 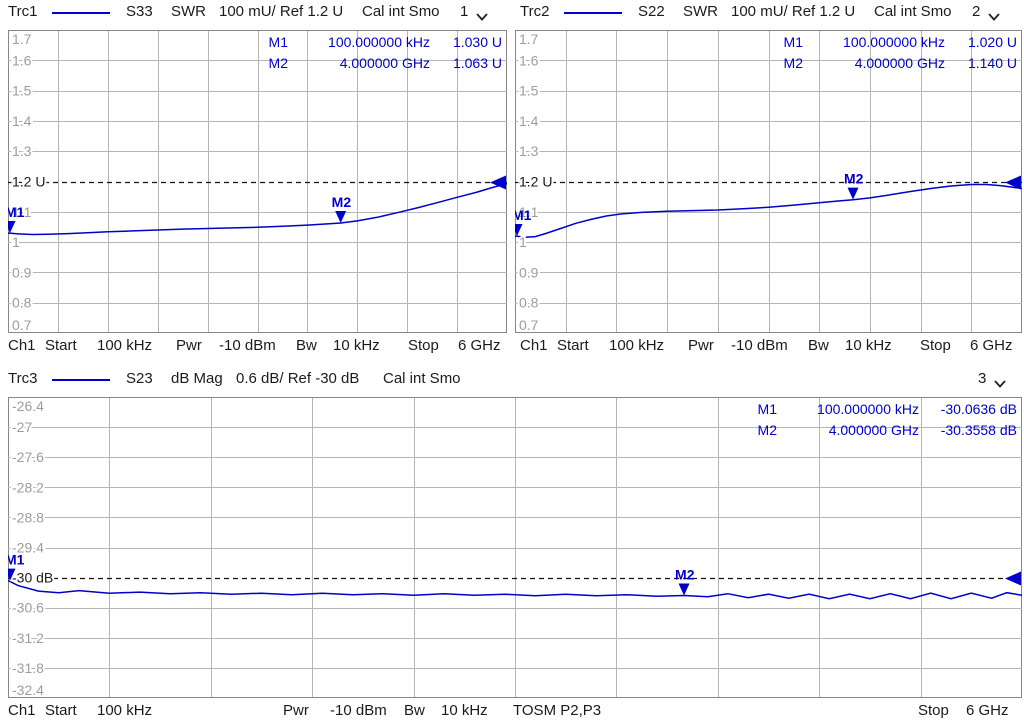 I want to click on trace3-format: dB Mag, so click(x=197, y=378).